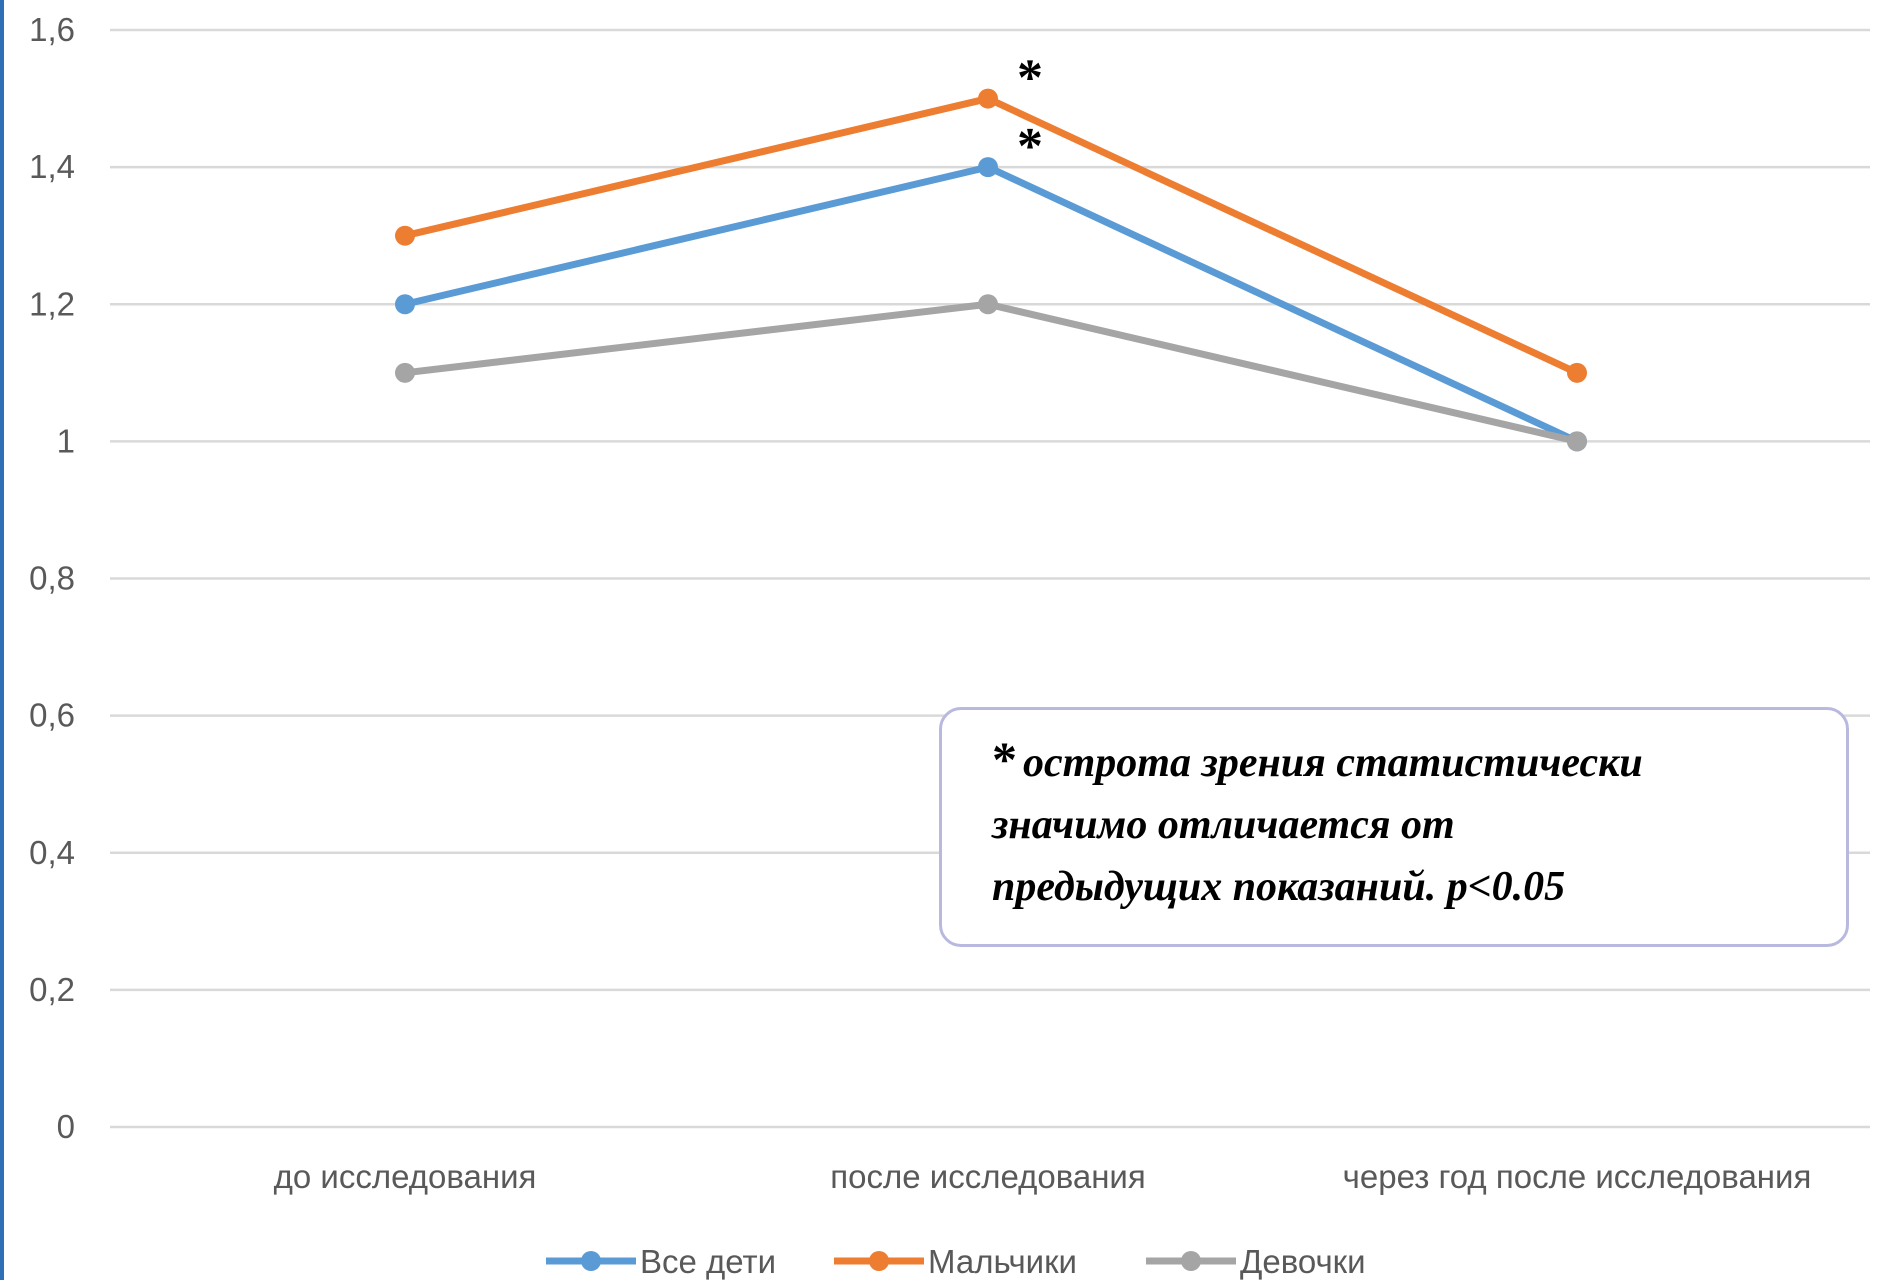  I want to click on note-line-1: * острота зрения статистически, so click(1404, 761).